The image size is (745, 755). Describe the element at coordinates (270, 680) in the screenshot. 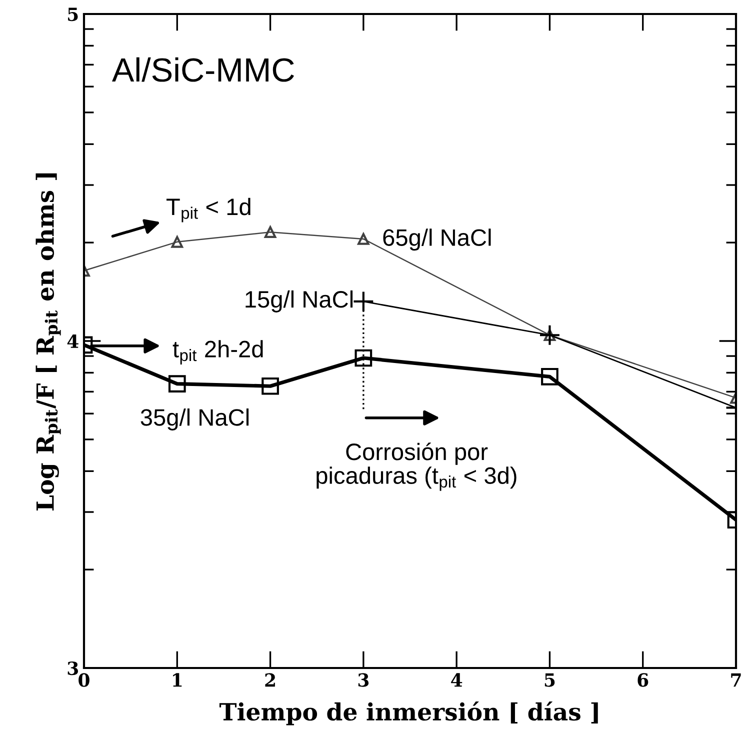

I see `x-tick-label: 2` at that location.